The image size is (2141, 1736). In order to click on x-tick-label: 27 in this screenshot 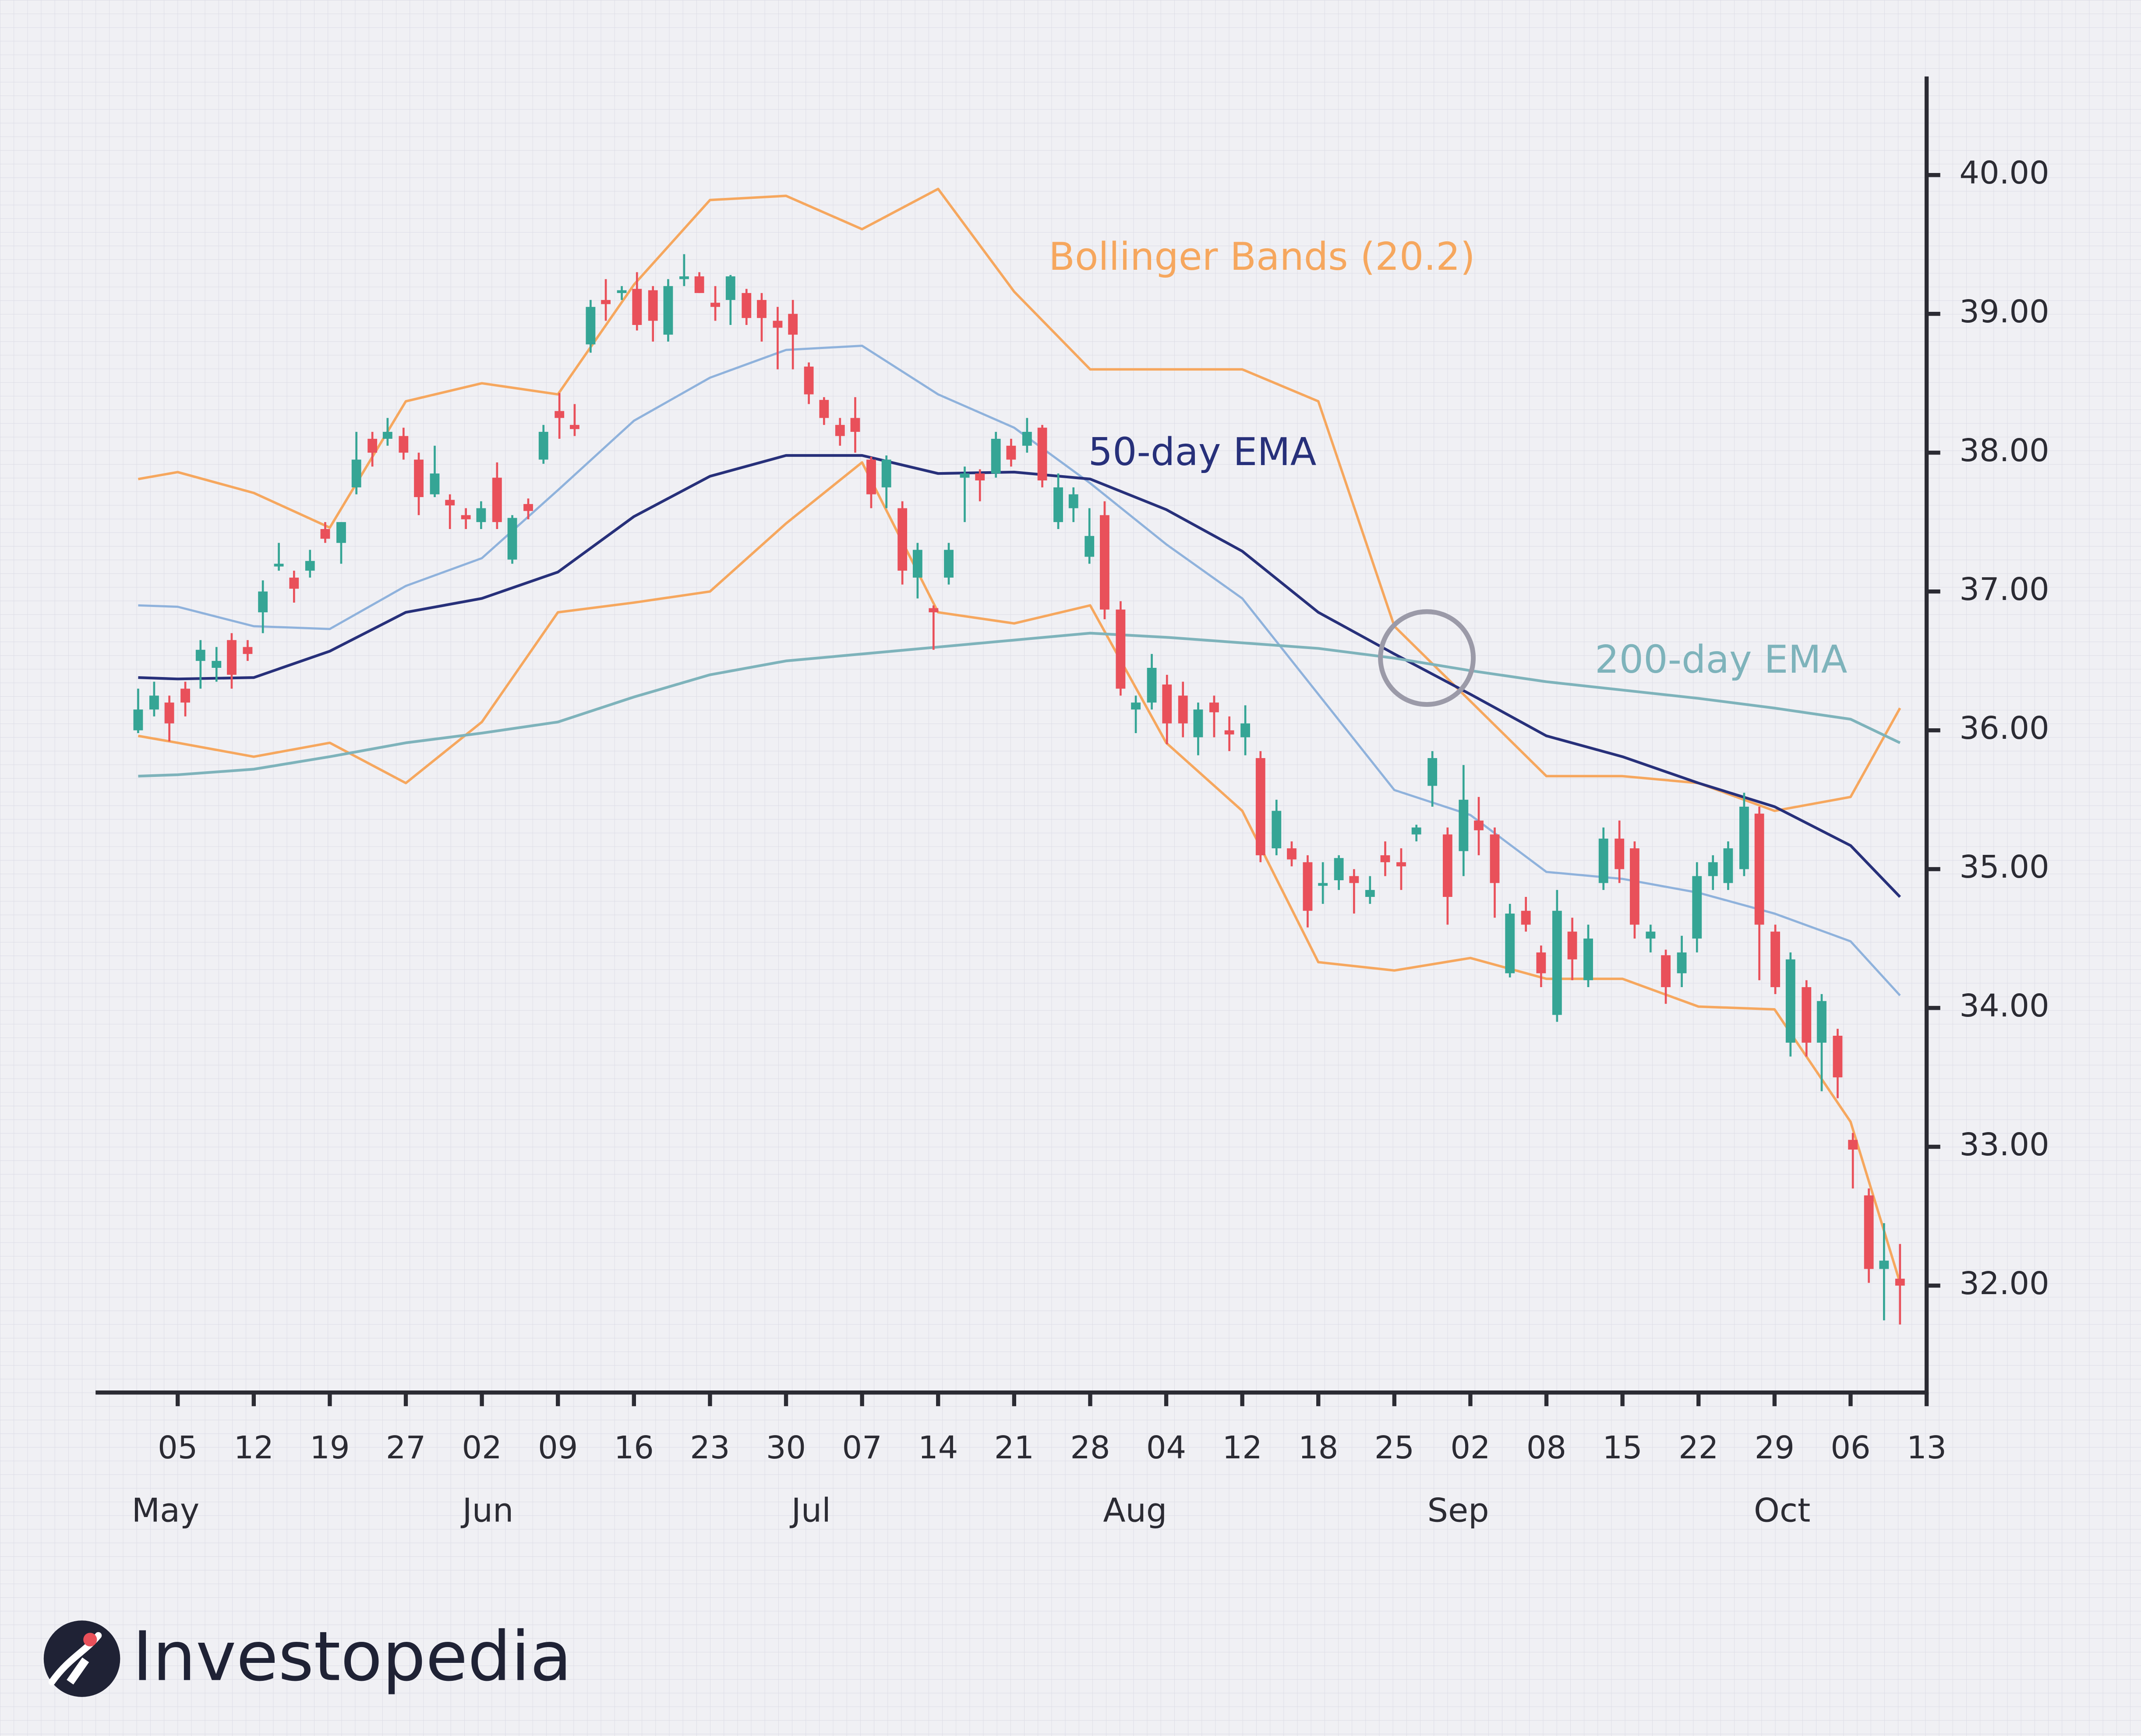, I will do `click(406, 1447)`.